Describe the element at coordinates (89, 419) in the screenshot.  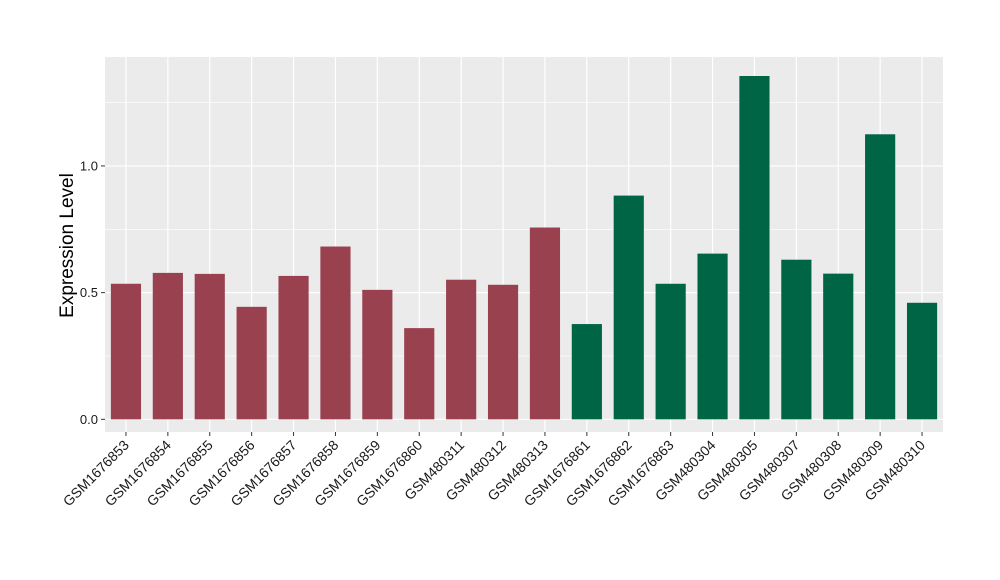
I see `y-tick-label: 0.0` at that location.